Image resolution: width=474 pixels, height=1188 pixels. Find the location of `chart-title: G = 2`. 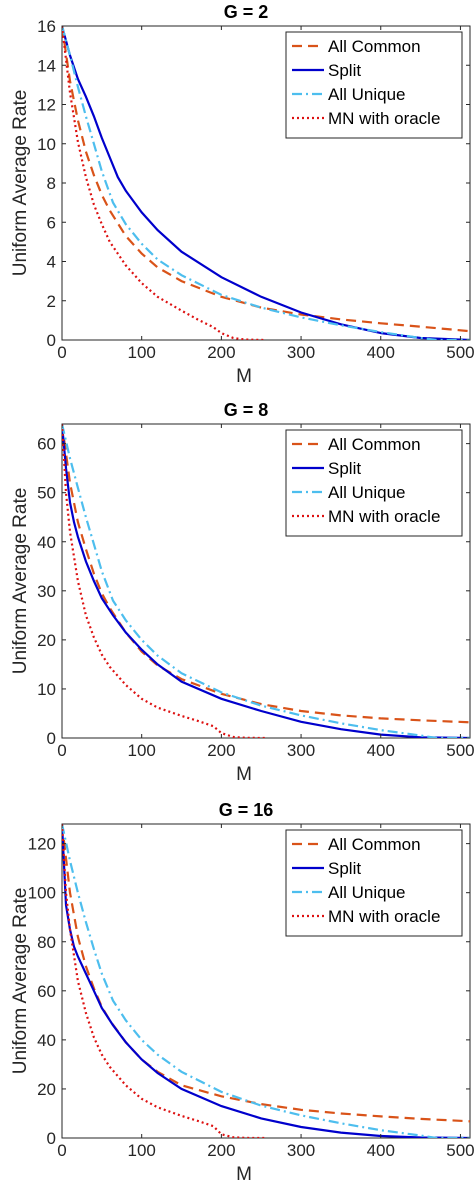

chart-title: G = 2 is located at coordinates (246, 12).